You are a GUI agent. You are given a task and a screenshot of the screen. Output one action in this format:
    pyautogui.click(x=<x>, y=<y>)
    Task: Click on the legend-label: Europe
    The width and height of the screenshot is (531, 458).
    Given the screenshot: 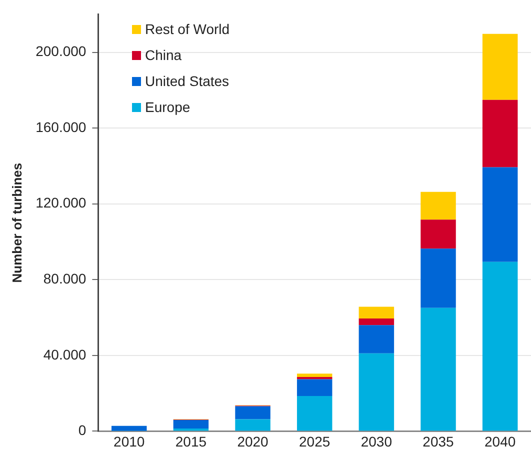 What is the action you would take?
    pyautogui.click(x=167, y=107)
    